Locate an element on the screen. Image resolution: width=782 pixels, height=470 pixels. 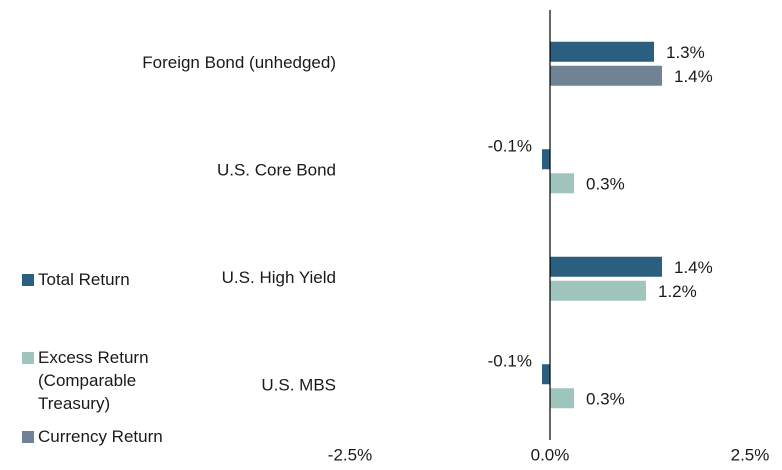
legend-item: Currency Return is located at coordinates (117, 436).